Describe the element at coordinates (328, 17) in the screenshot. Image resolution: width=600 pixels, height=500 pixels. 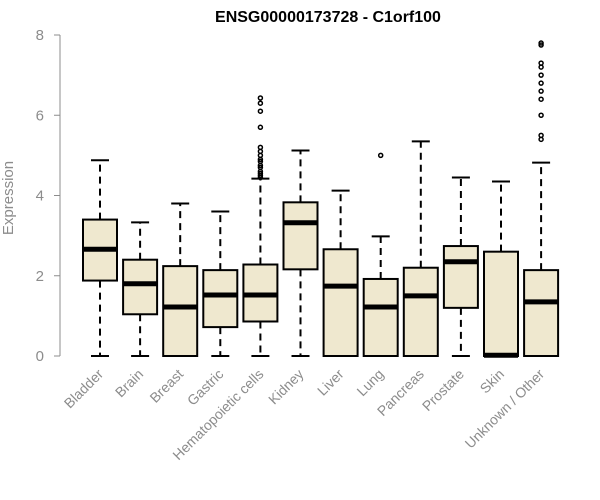
I see `chart-title: ENSG00000173728 - C1orf100` at that location.